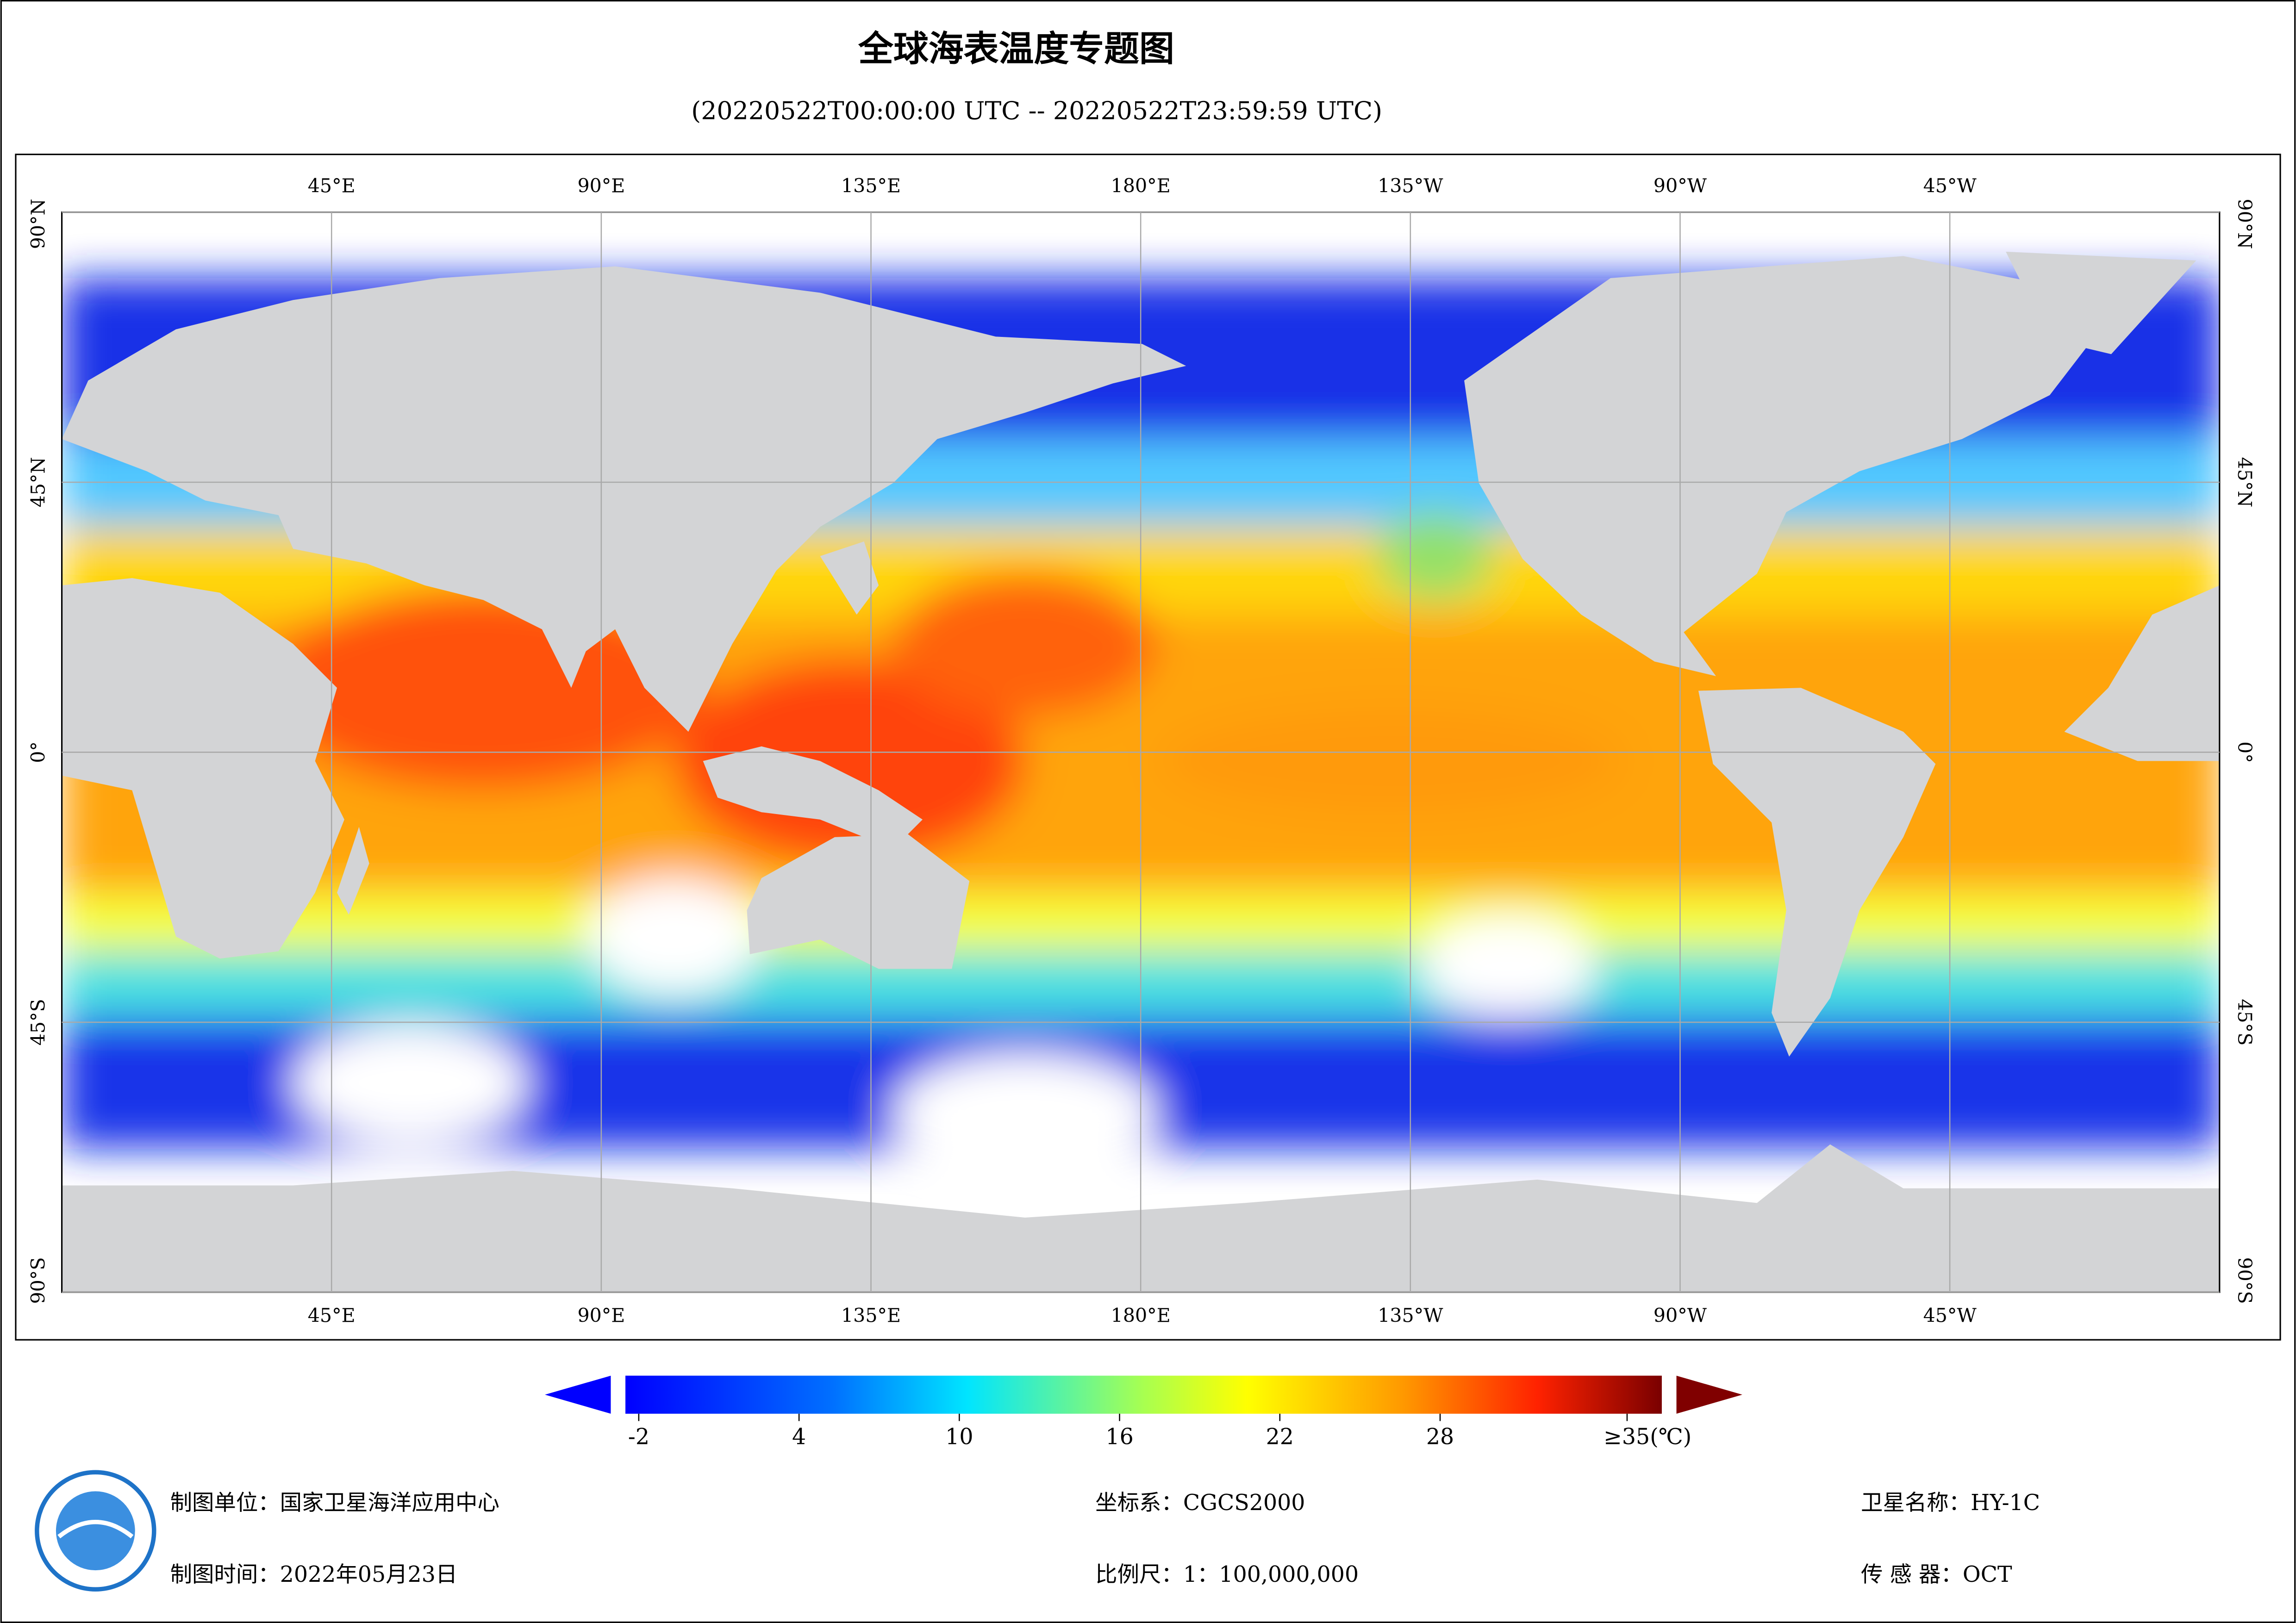 The width and height of the screenshot is (2296, 1623). Describe the element at coordinates (1410, 185) in the screenshot. I see `lon-label-top: 135°W` at that location.